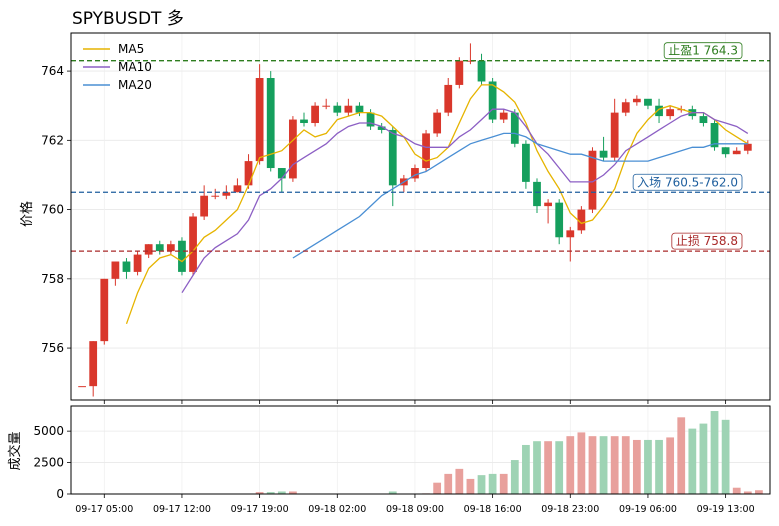 This screenshot has width=779, height=526. Describe the element at coordinates (104, 509) in the screenshot. I see `x-tick-label: 09-17 05:00` at that location.